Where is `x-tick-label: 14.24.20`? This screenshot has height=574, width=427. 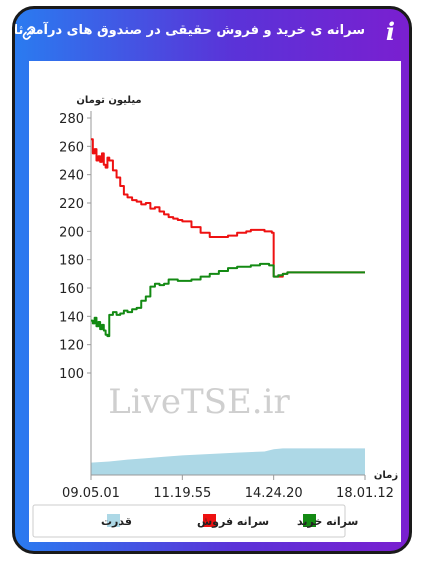 x-tick-label: 14.24.20 is located at coordinates (274, 493).